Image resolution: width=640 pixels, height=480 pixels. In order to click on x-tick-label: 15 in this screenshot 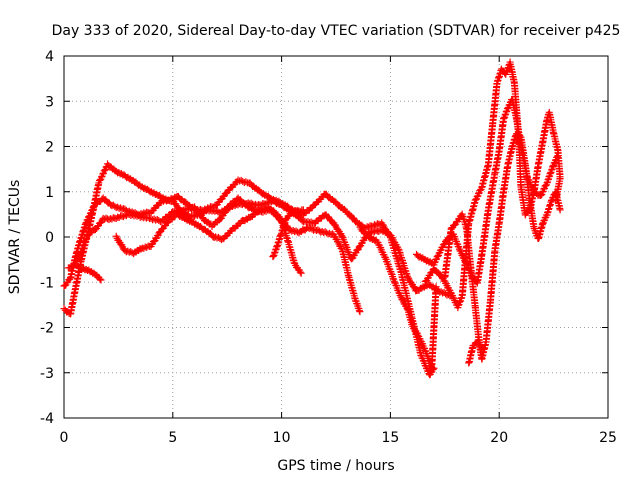, I will do `click(390, 438)`.